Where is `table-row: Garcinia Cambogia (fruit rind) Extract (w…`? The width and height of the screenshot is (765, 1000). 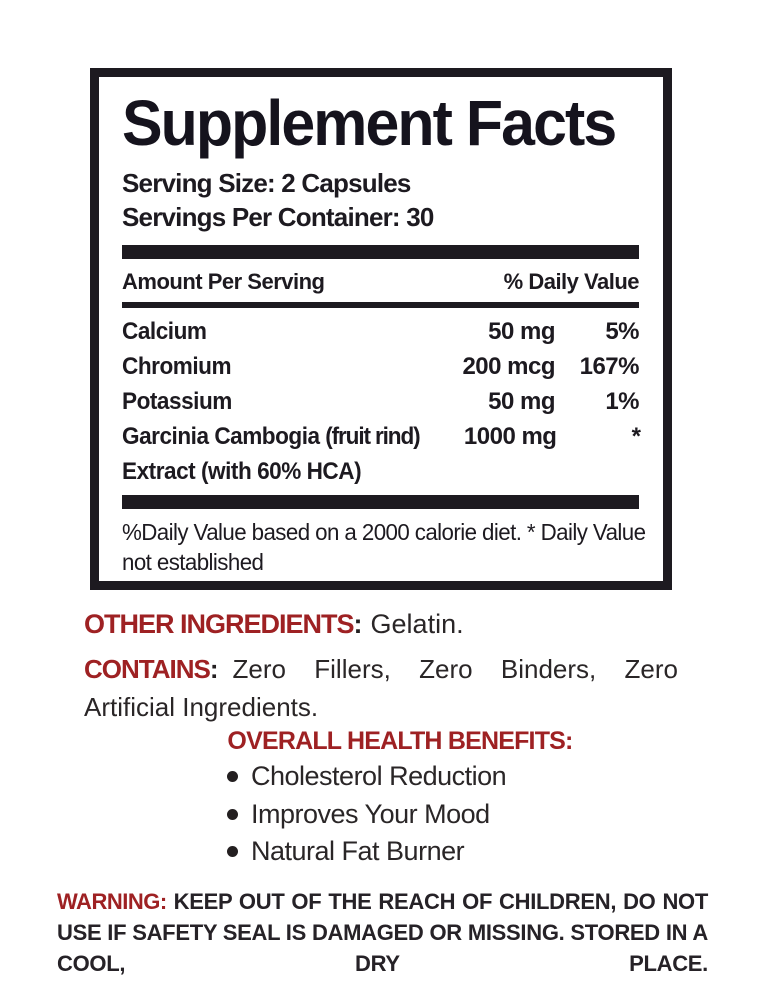 table-row: Garcinia Cambogia (fruit rind) Extract (w… is located at coordinates (381, 454).